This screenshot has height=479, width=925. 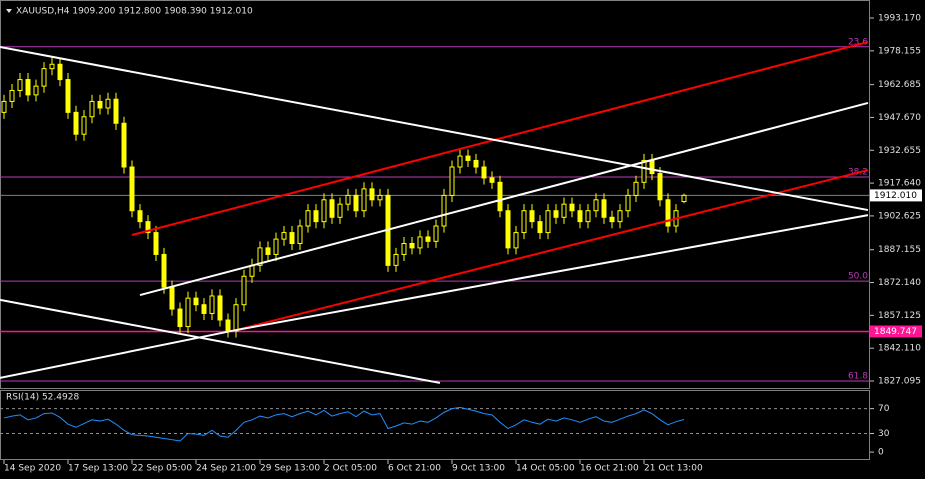 I want to click on y-tick-label: 1917.640, so click(x=899, y=184).